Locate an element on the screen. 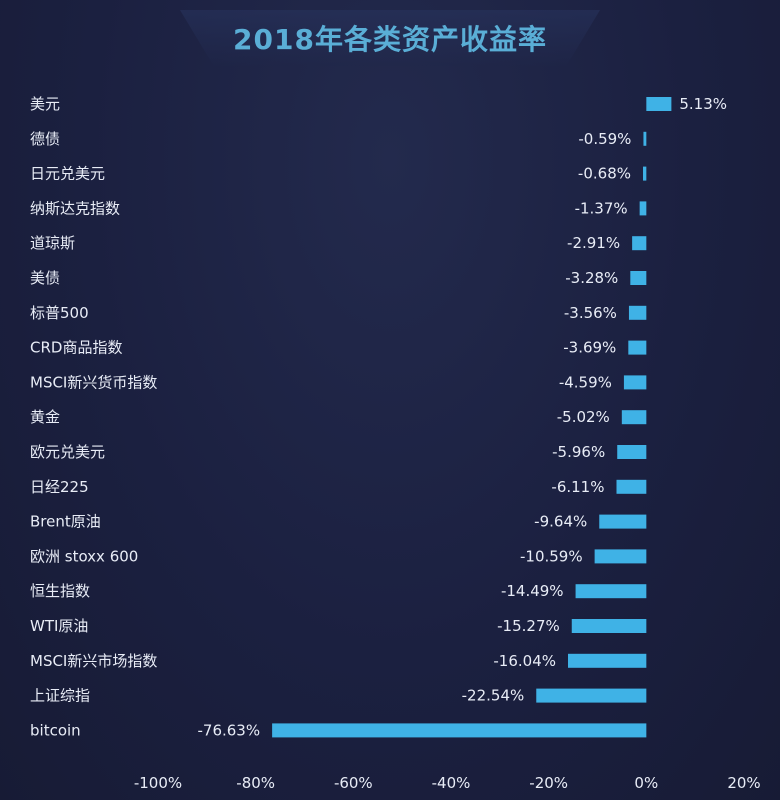 The image size is (780, 800). category-label: CRD商品指数 is located at coordinates (76, 348).